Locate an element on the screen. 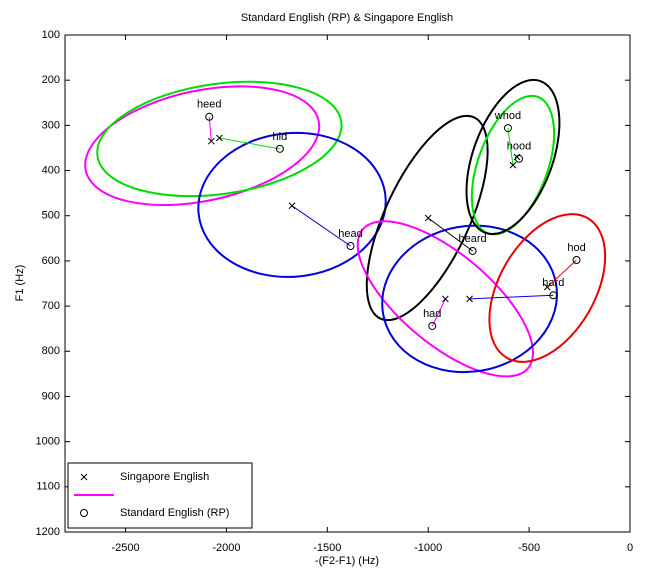 Image resolution: width=645 pixels, height=570 pixels. vowel-label: heard is located at coordinates (473, 239).